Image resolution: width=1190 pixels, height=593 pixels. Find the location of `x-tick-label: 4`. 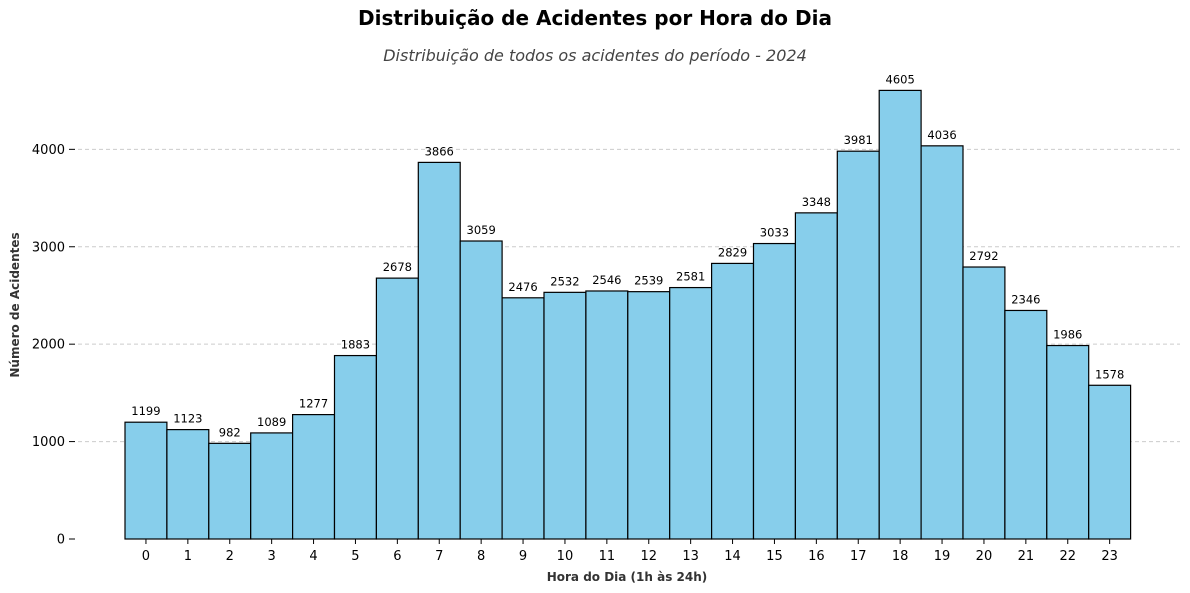

x-tick-label: 4 is located at coordinates (313, 556).